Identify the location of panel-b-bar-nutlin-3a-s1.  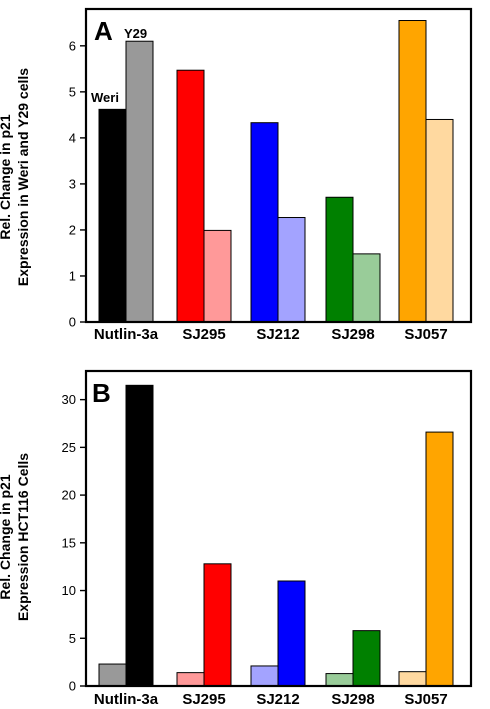
(112, 675).